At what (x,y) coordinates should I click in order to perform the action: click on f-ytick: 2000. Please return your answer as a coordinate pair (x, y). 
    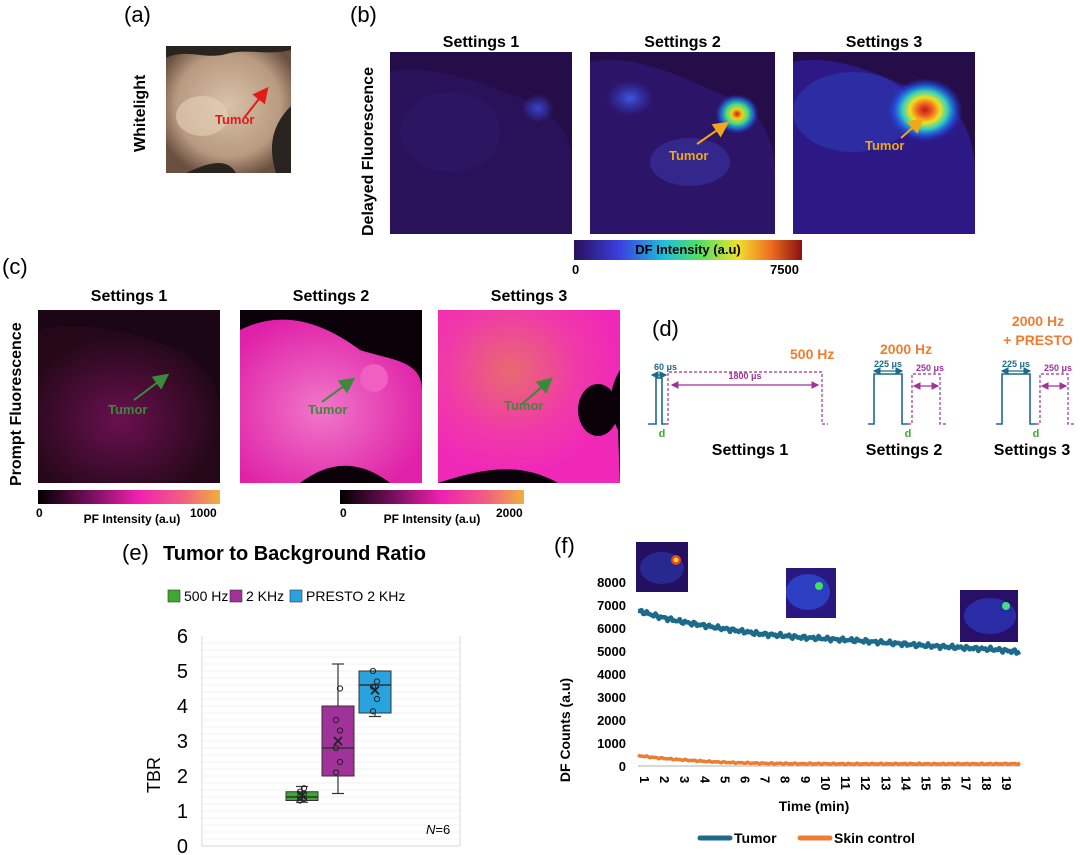
    Looking at the image, I should click on (611, 720).